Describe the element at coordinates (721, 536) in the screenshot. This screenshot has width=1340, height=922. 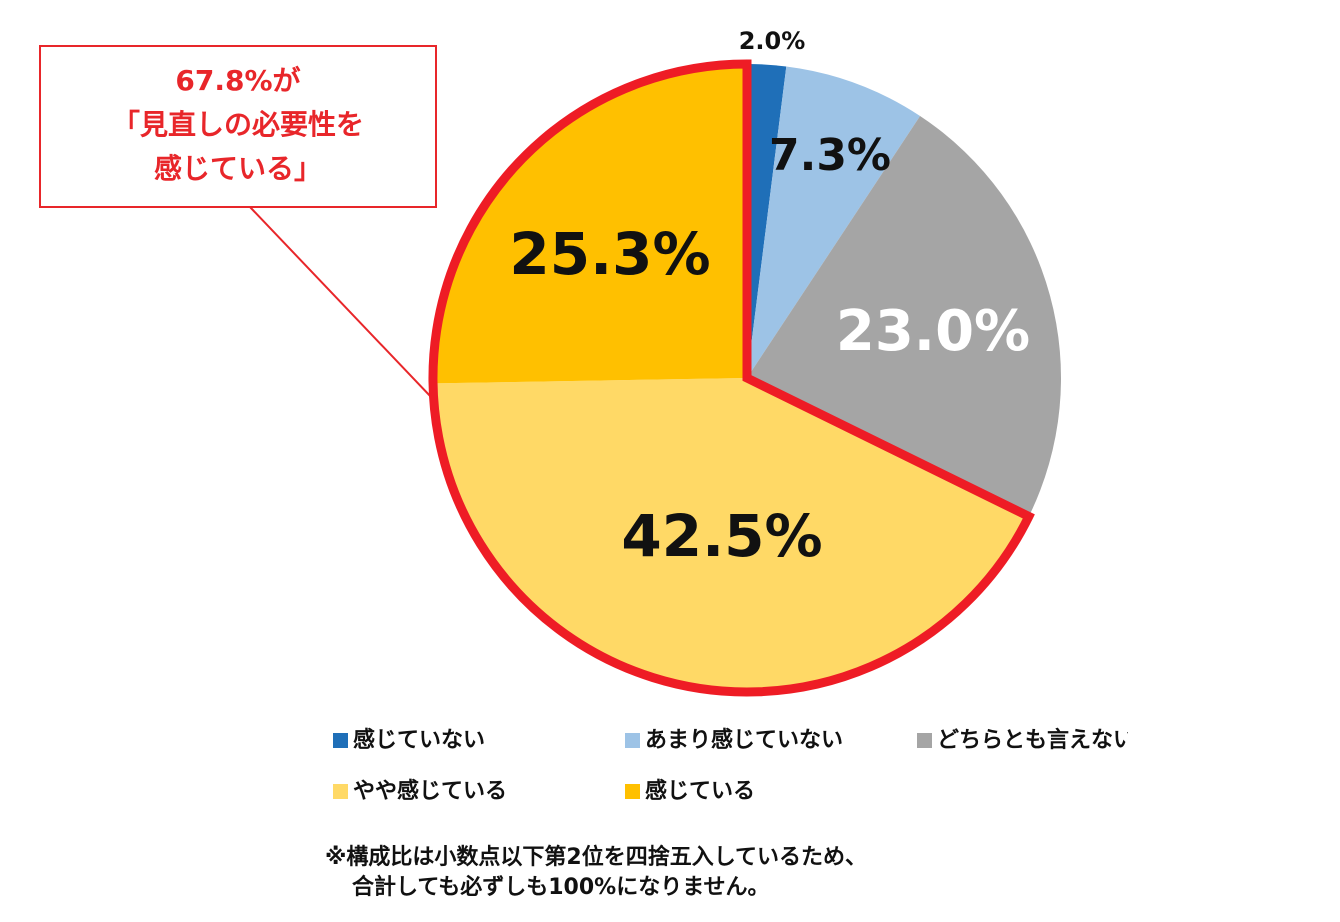
I see `data-label: 42.5%` at that location.